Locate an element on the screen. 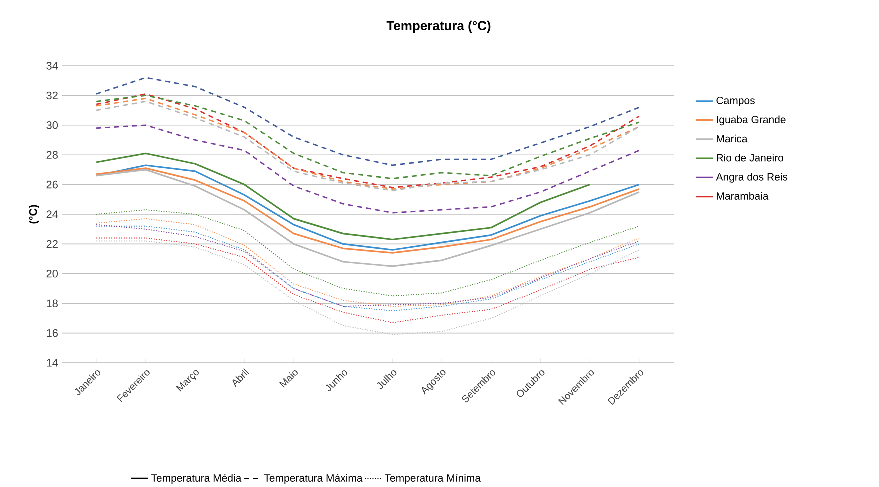  y-tick-label: 30 is located at coordinates (52, 125).